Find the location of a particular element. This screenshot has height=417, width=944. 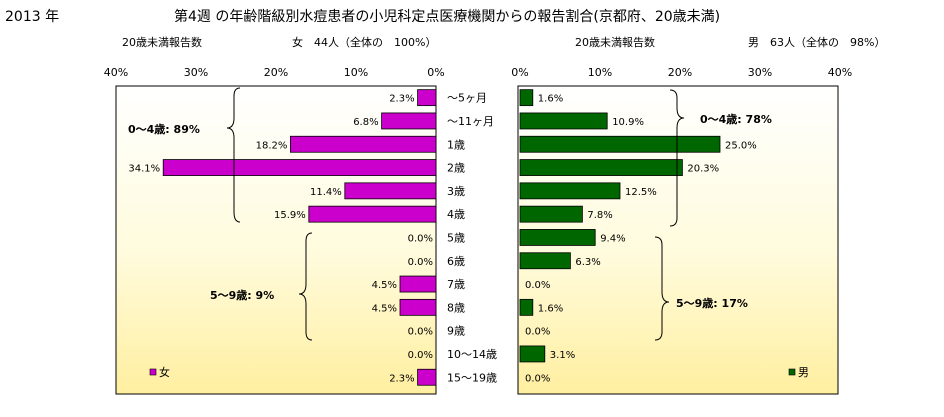

female-value-label: 34.1% is located at coordinates (144, 169).